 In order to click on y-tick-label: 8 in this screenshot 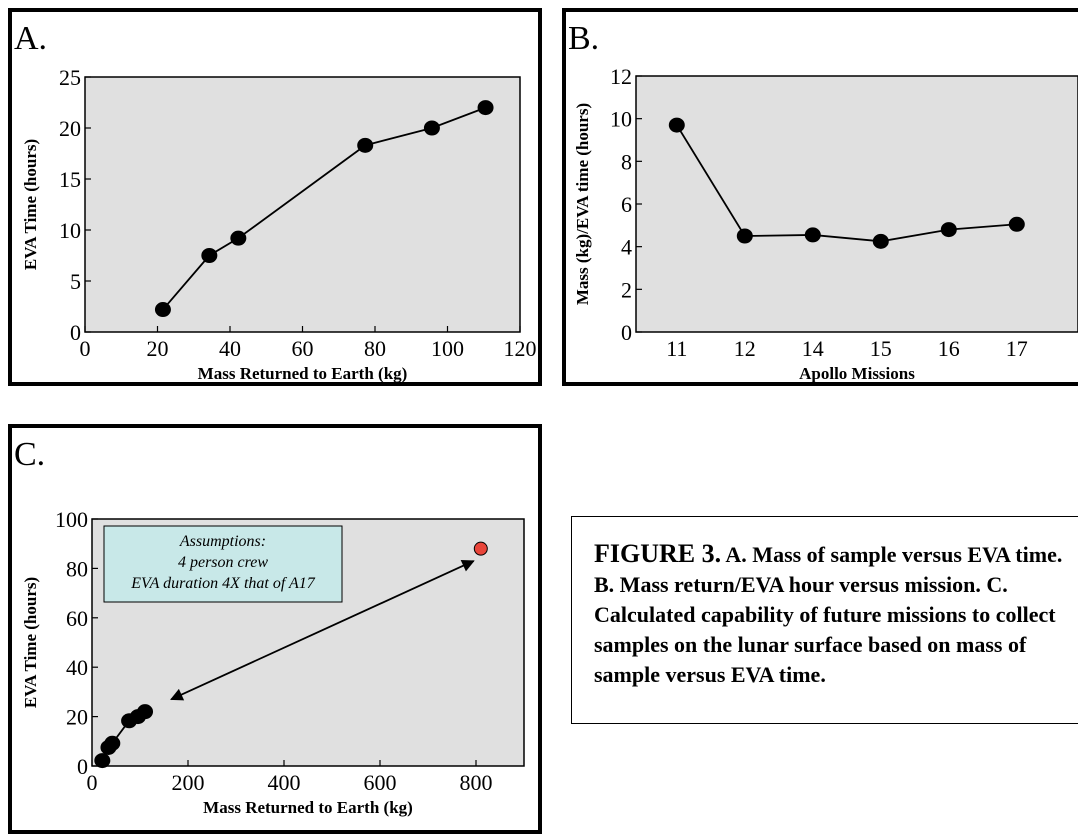, I will do `click(626, 161)`.